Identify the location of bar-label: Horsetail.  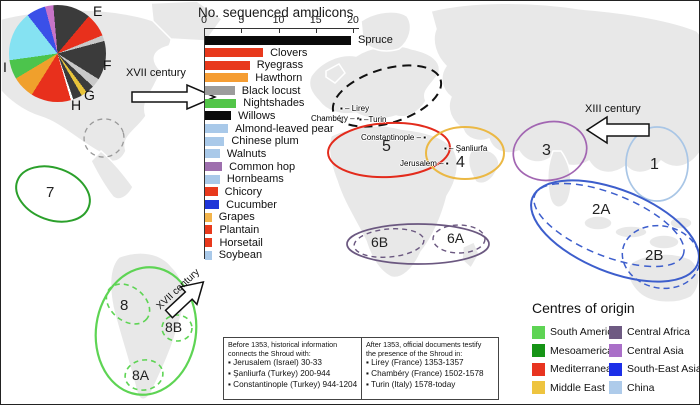
(241, 242).